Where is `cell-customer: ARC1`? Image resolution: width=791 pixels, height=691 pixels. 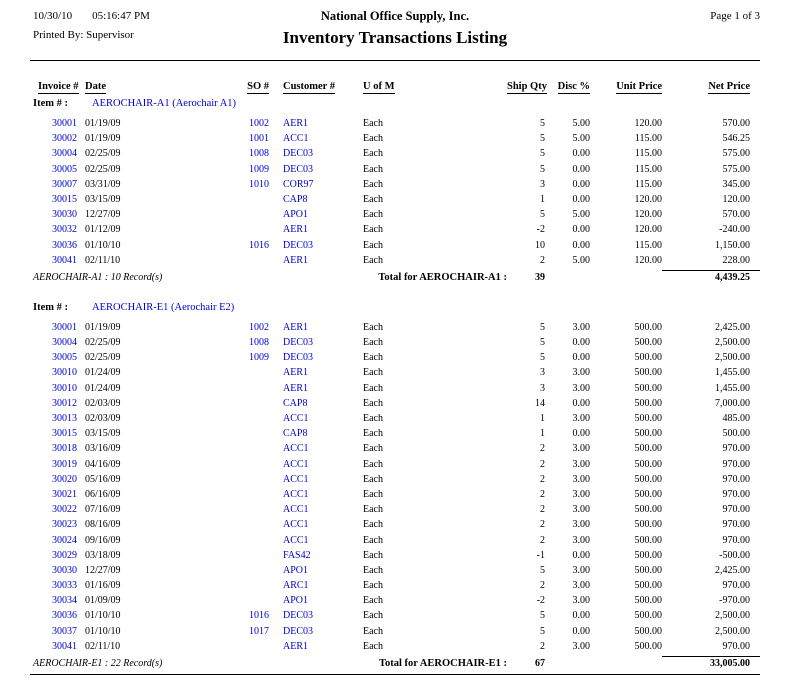
cell-customer: ARC1 is located at coordinates (296, 586).